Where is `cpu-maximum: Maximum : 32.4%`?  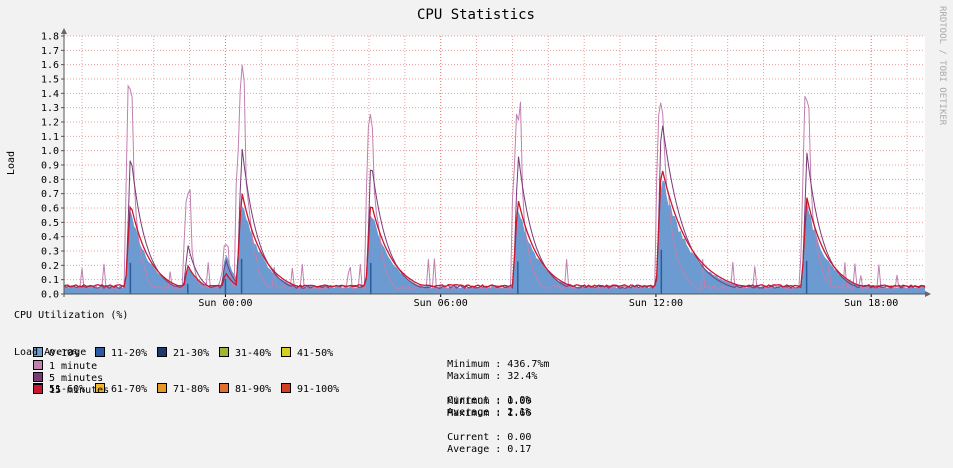 cpu-maximum: Maximum : 32.4% is located at coordinates (492, 376).